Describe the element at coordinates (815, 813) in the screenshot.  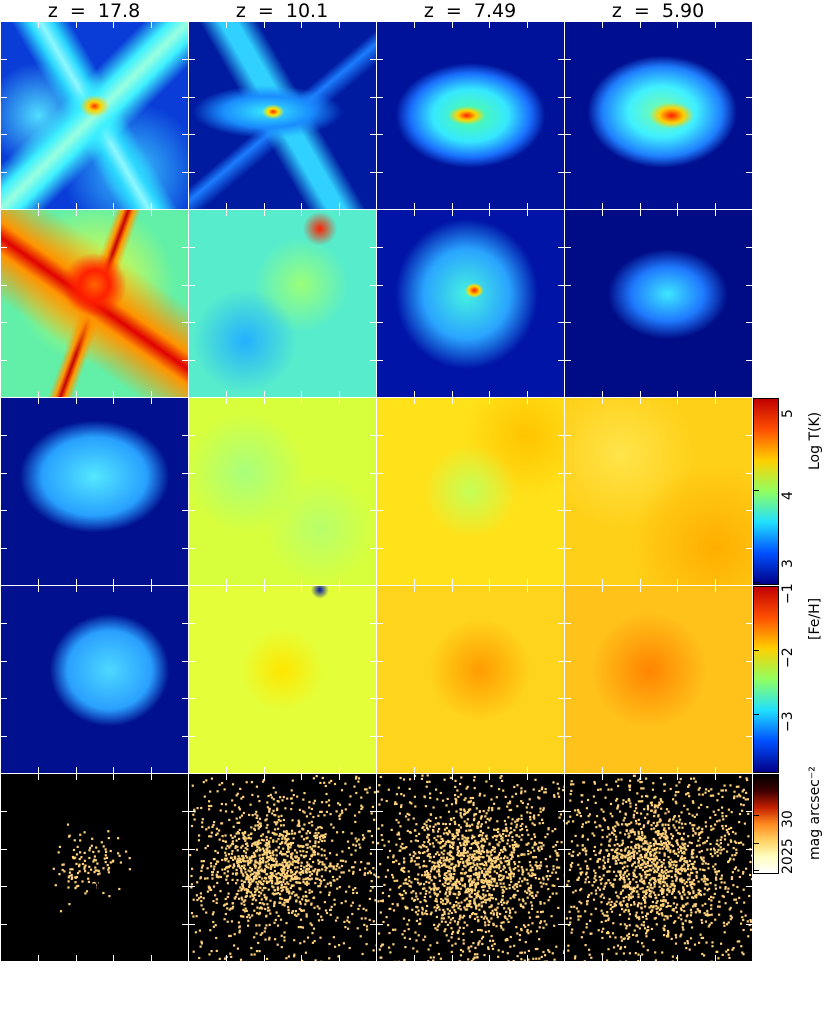
I see `colorbar-brightness-title: mag arcsec⁻²` at that location.